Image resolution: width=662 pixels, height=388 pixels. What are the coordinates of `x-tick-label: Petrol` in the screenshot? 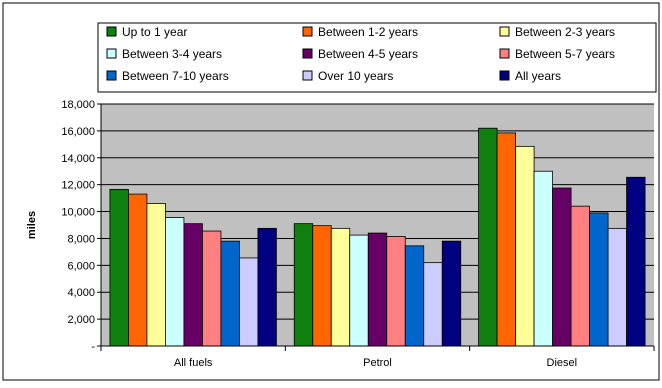 It's located at (377, 363).